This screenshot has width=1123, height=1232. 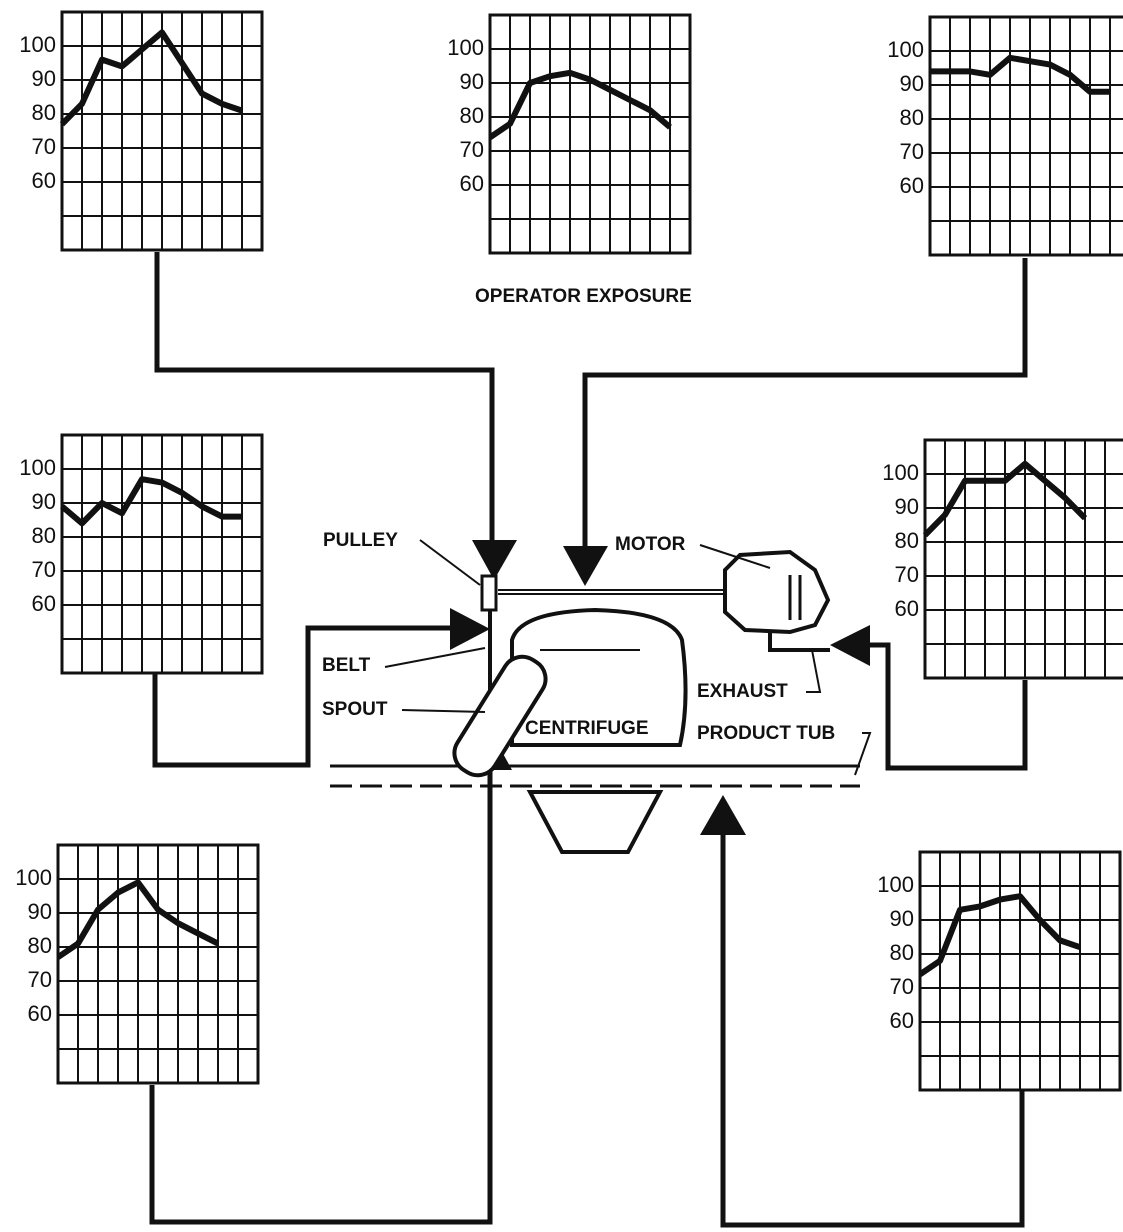 I want to click on label: PULLEY, so click(x=360, y=540).